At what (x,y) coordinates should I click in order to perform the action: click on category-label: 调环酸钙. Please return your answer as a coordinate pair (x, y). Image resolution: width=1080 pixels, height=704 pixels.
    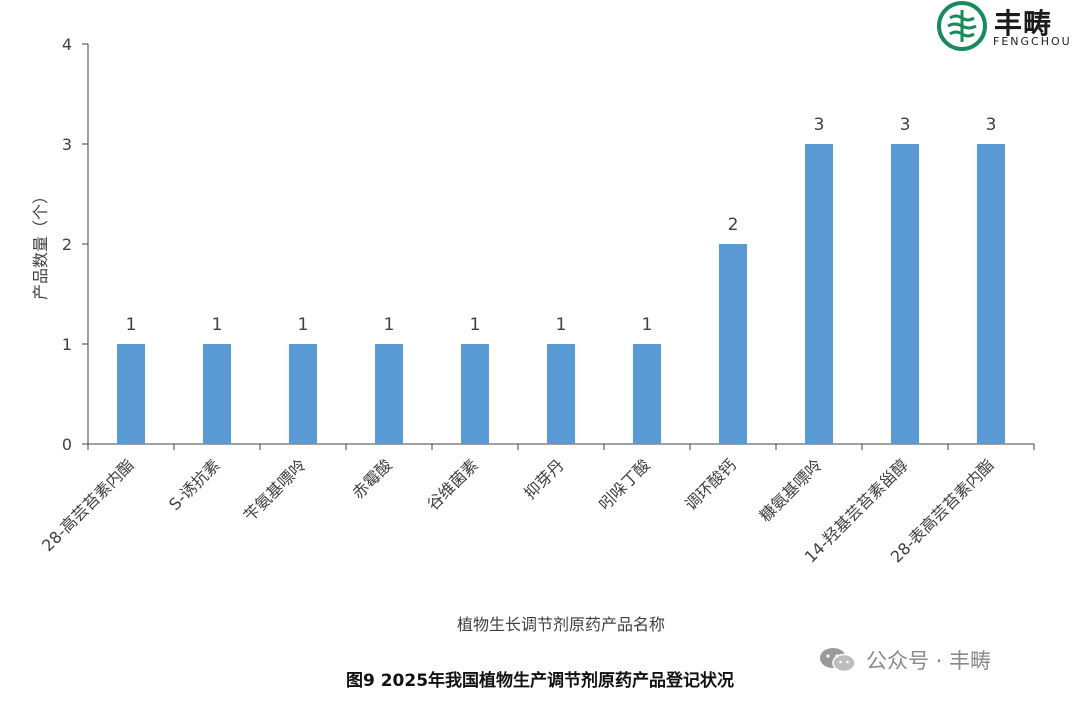
    Looking at the image, I should click on (710, 484).